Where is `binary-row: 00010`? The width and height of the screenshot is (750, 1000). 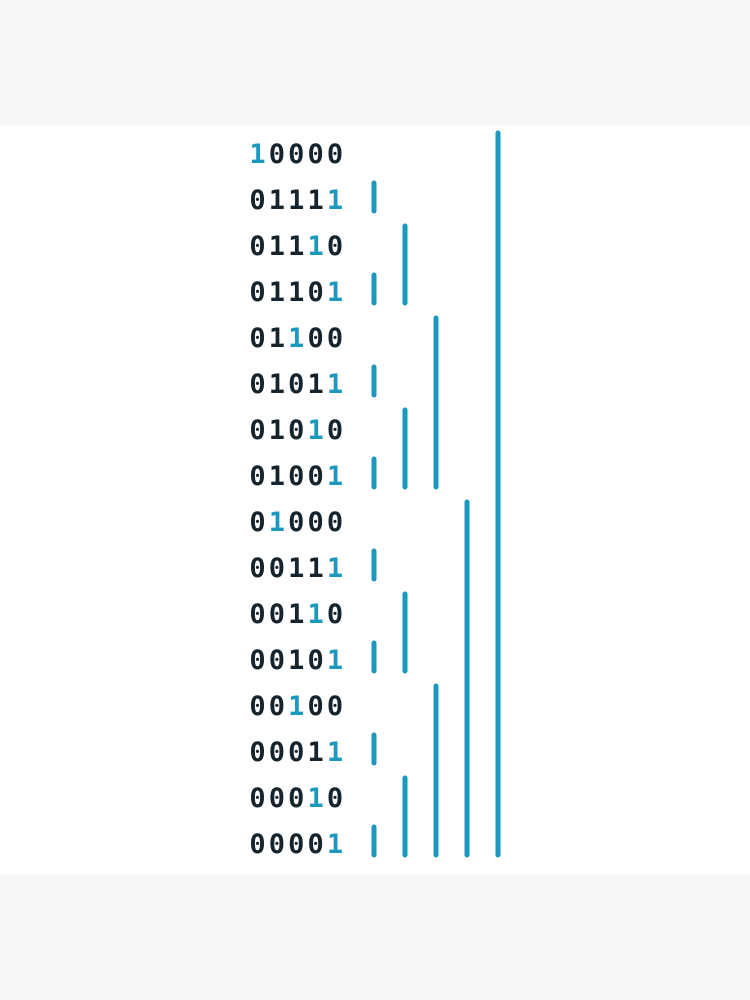
binary-row: 00010 is located at coordinates (296, 799).